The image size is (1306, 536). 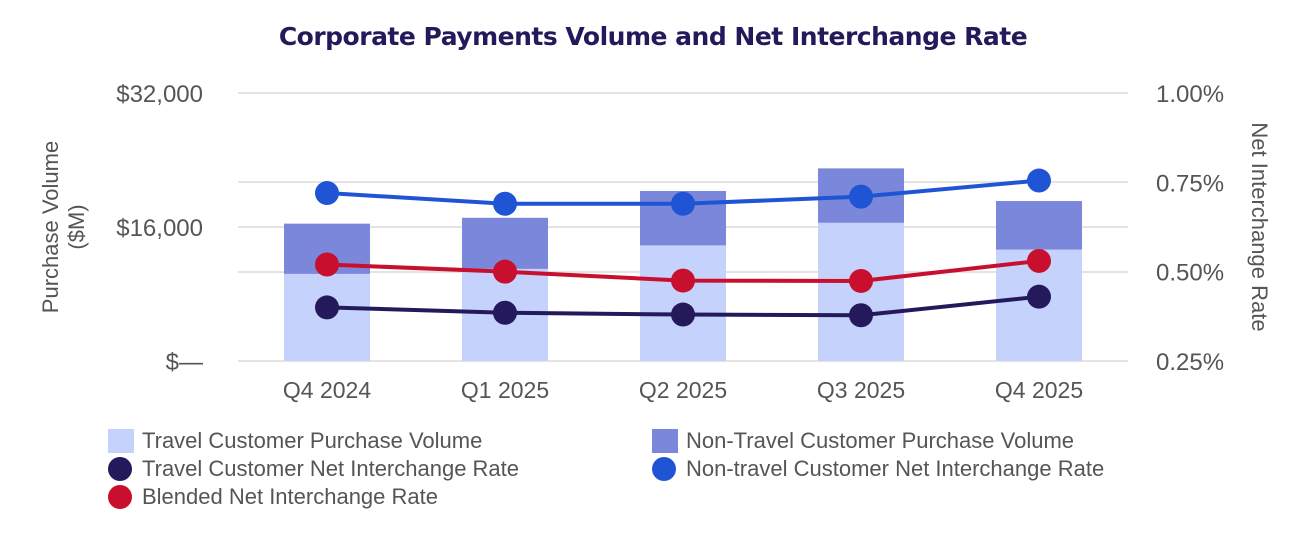 I want to click on legend-label: Travel Customer Net Interchange Rate, so click(x=331, y=468).